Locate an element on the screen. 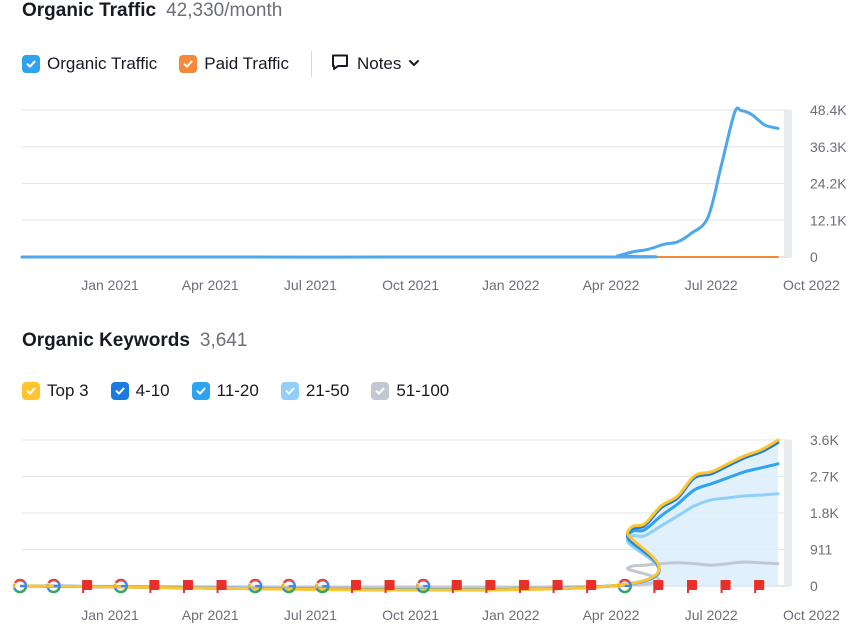 The height and width of the screenshot is (640, 857). comment-icon is located at coordinates (340, 64).